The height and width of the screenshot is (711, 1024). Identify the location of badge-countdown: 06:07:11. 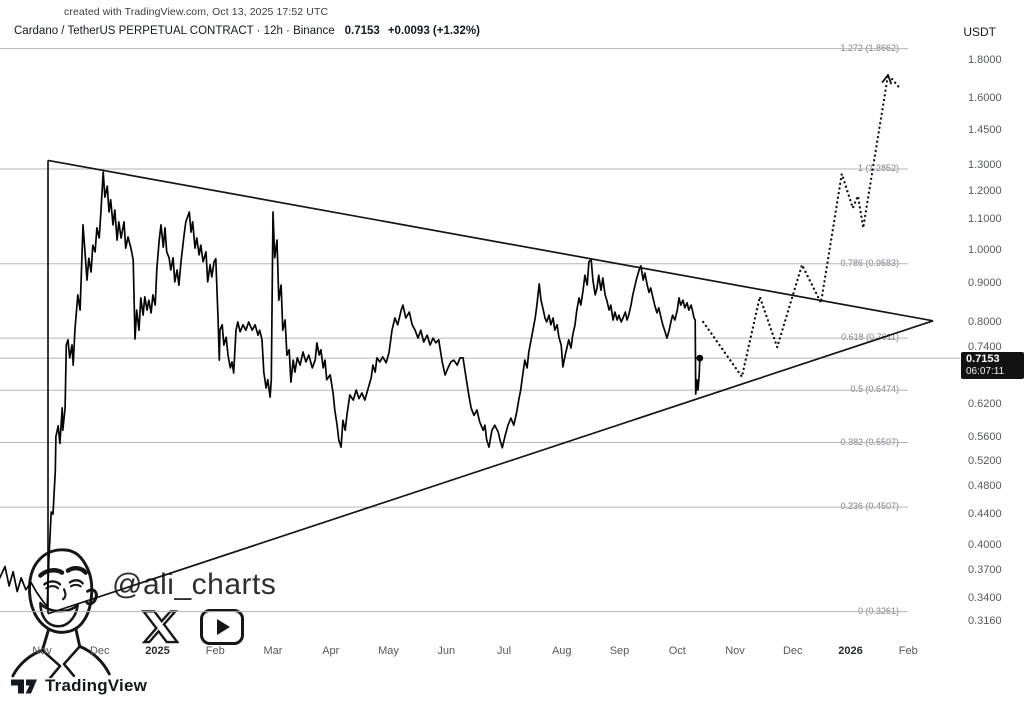
(985, 371).